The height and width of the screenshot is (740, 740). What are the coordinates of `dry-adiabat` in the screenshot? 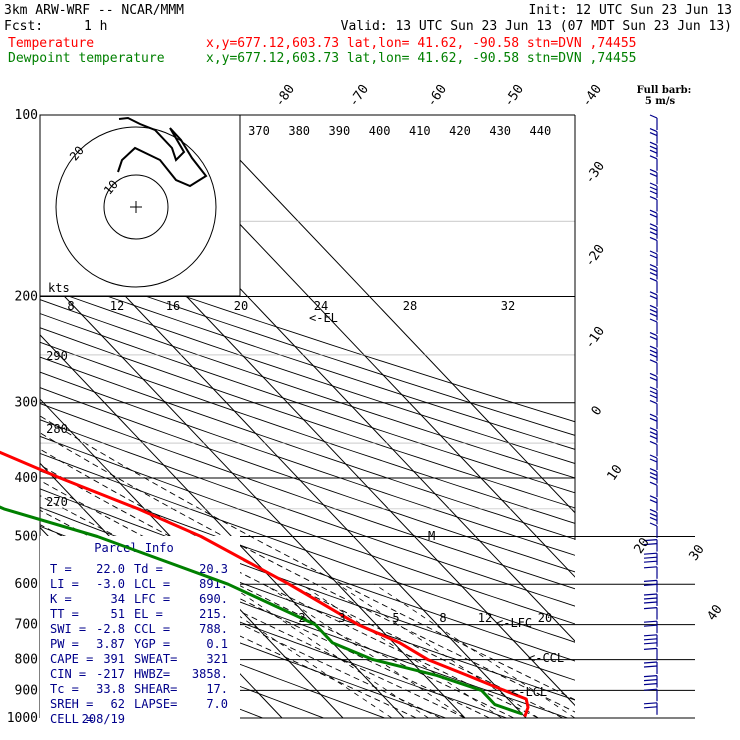 It's located at (212, 652).